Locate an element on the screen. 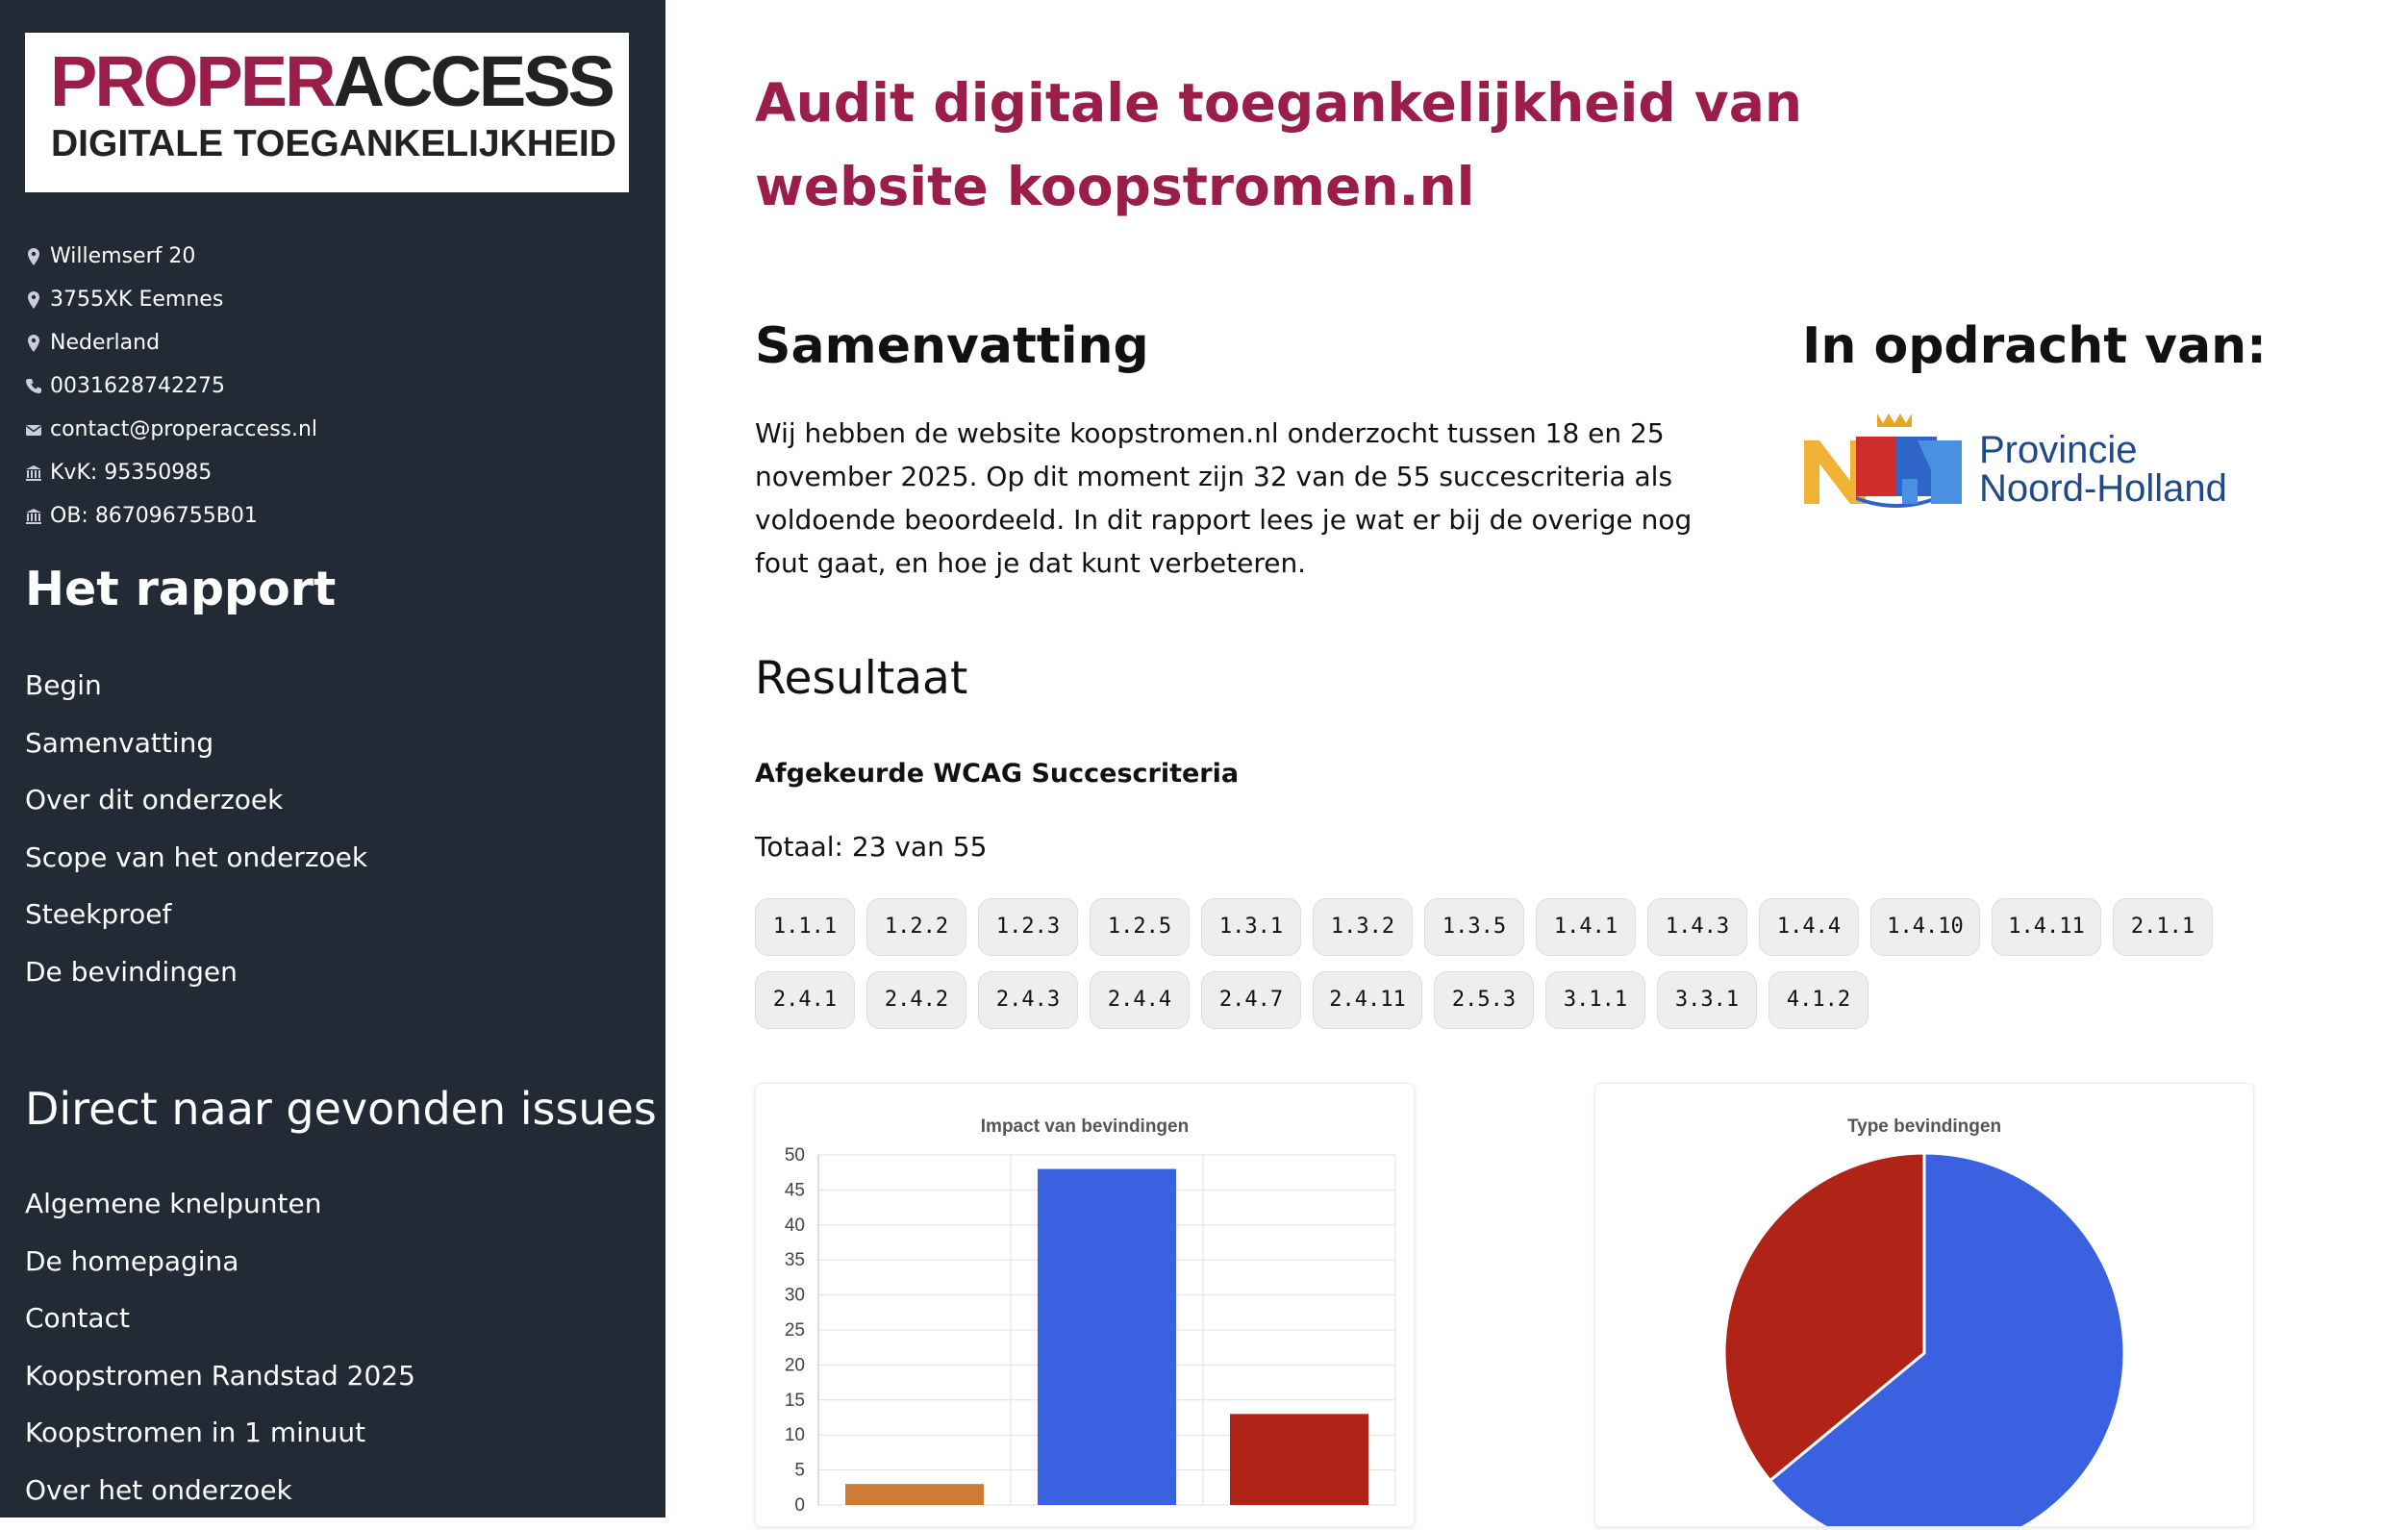 This screenshot has width=2408, height=1530. criterion-chip: 1.4.1 is located at coordinates (1586, 927).